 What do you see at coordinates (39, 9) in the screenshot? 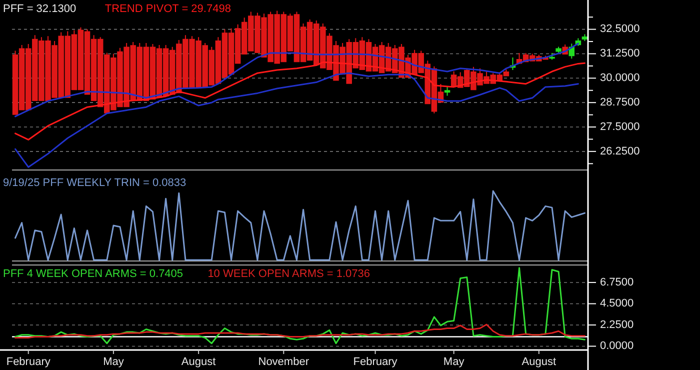
I see `chart-title: PFF = 32.1300` at bounding box center [39, 9].